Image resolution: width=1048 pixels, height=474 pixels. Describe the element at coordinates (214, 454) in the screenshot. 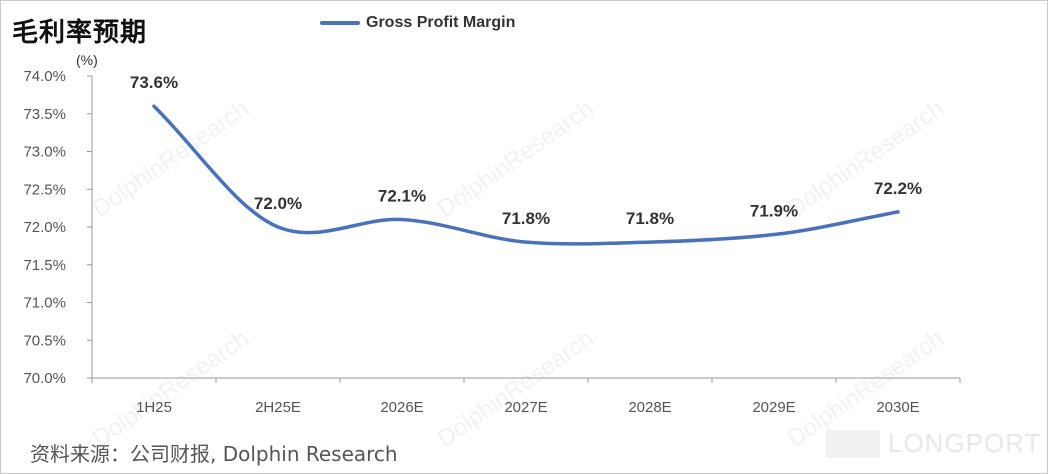

I see `source-note: 资料来源：公司财报, Dolphin Research` at that location.